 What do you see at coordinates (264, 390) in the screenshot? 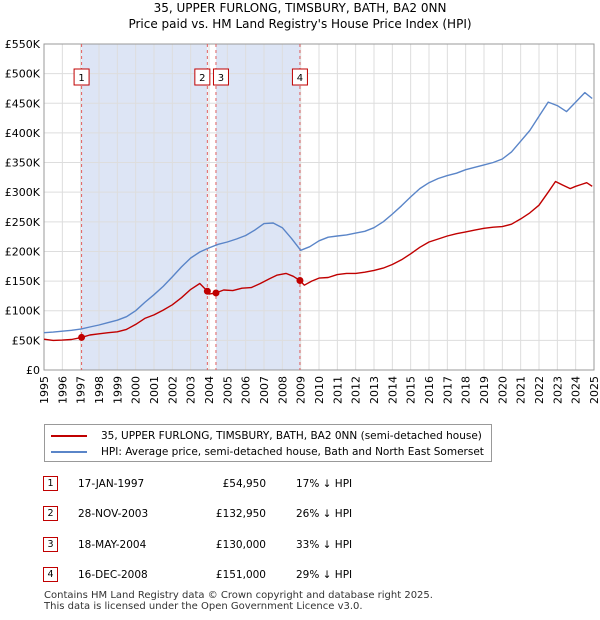
I see `x-tick-label: 2007` at bounding box center [264, 390].